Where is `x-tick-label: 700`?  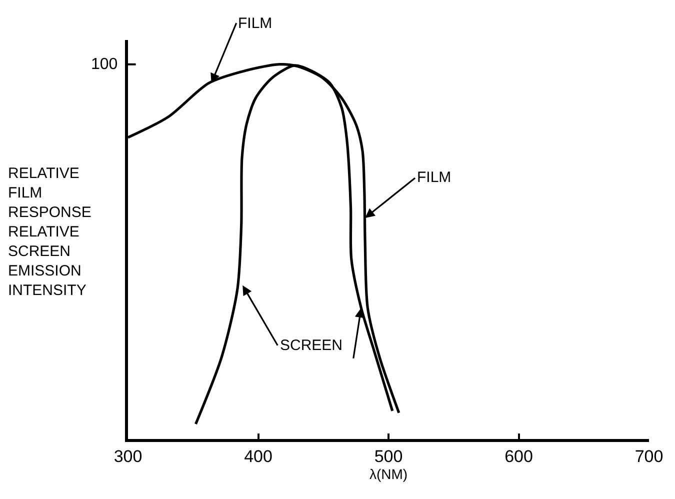
x-tick-label: 700 is located at coordinates (649, 456).